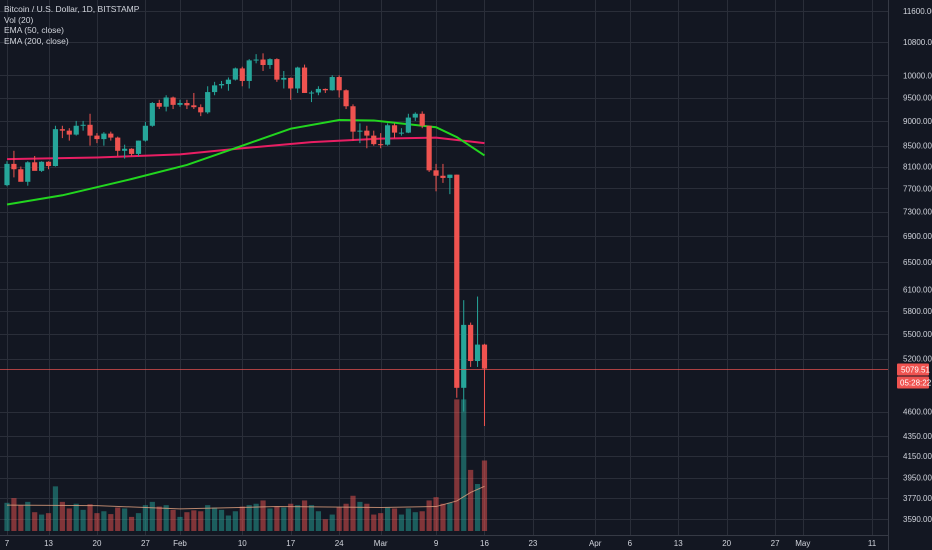  What do you see at coordinates (917, 167) in the screenshot?
I see `price-tick-label: 8100.00` at bounding box center [917, 167].